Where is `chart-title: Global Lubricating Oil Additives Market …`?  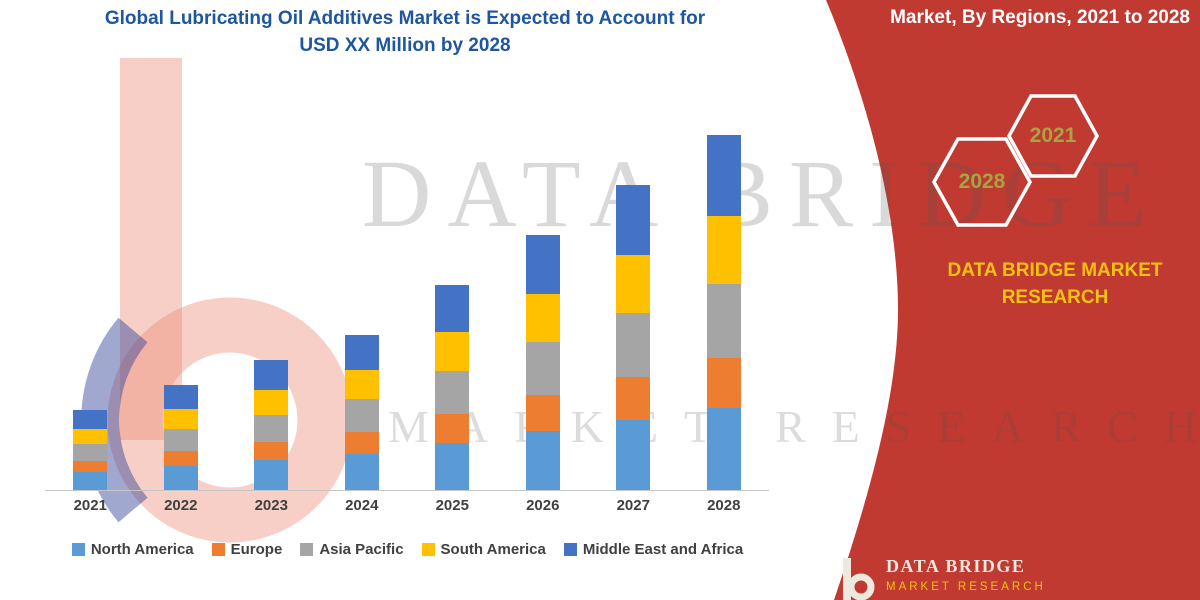 chart-title: Global Lubricating Oil Additives Market … is located at coordinates (405, 32).